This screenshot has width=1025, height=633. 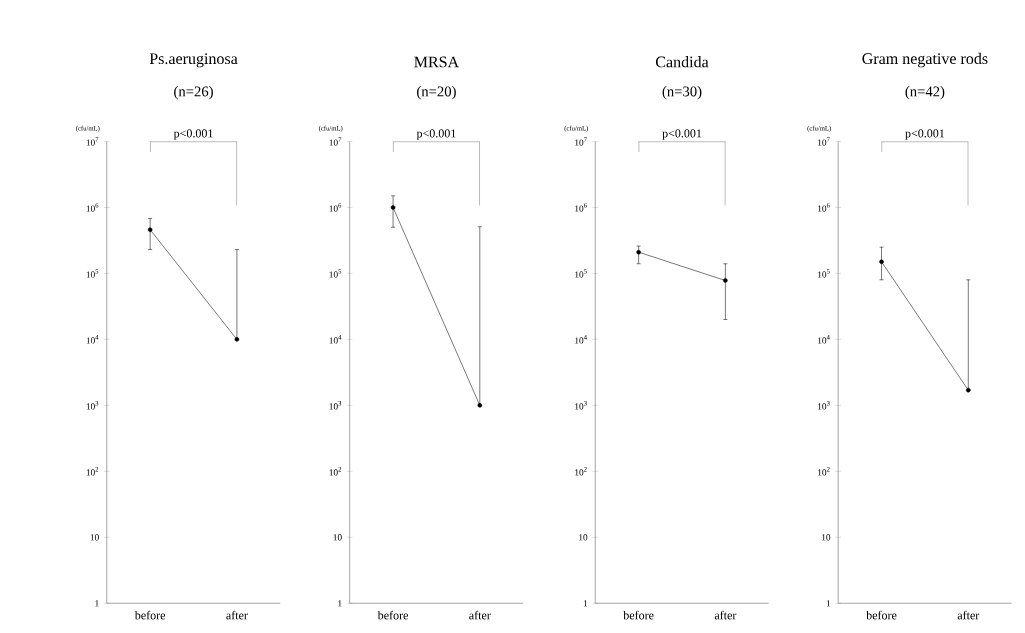 I want to click on chart-title: Ps.aeruginosa, so click(x=193, y=60).